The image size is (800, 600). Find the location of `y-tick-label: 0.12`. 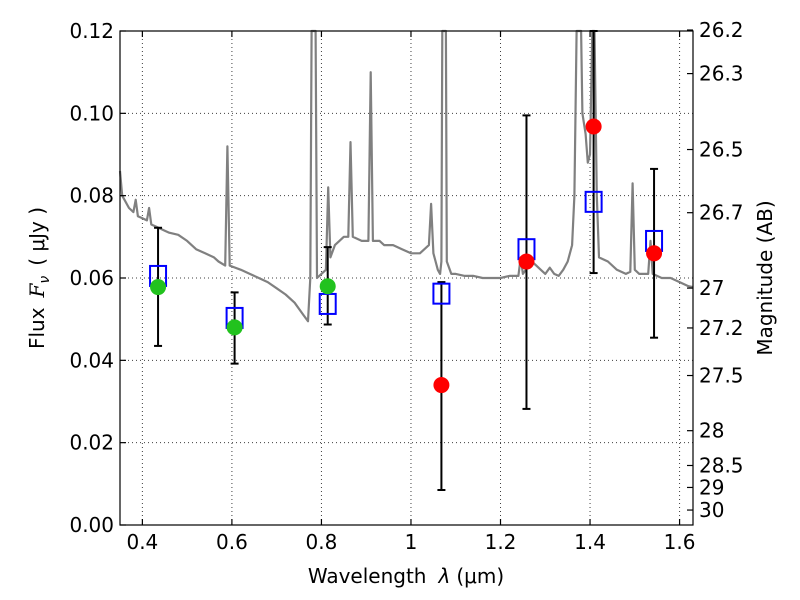

y-tick-label: 0.12 is located at coordinates (91, 31).